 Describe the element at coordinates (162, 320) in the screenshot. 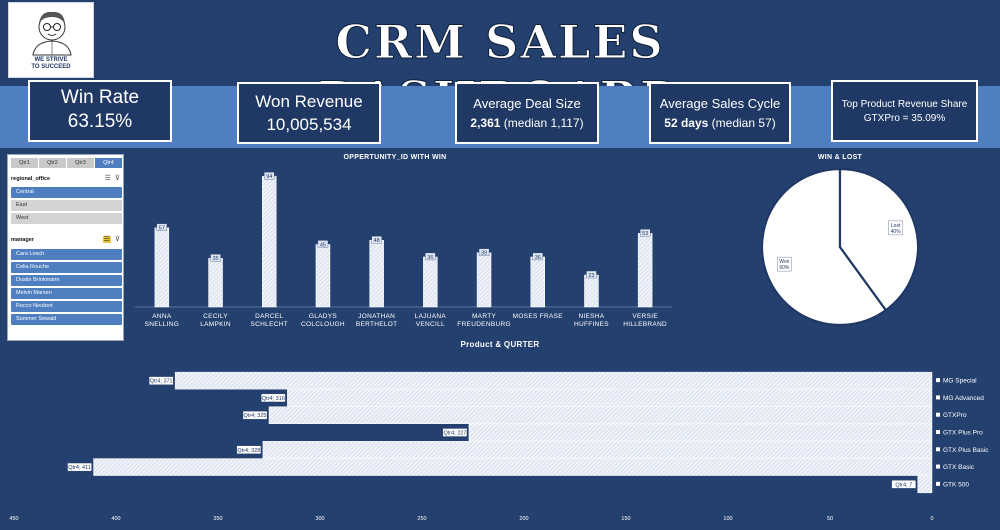

I see `category-label-anna-snelling: ANNA SNELLING` at that location.